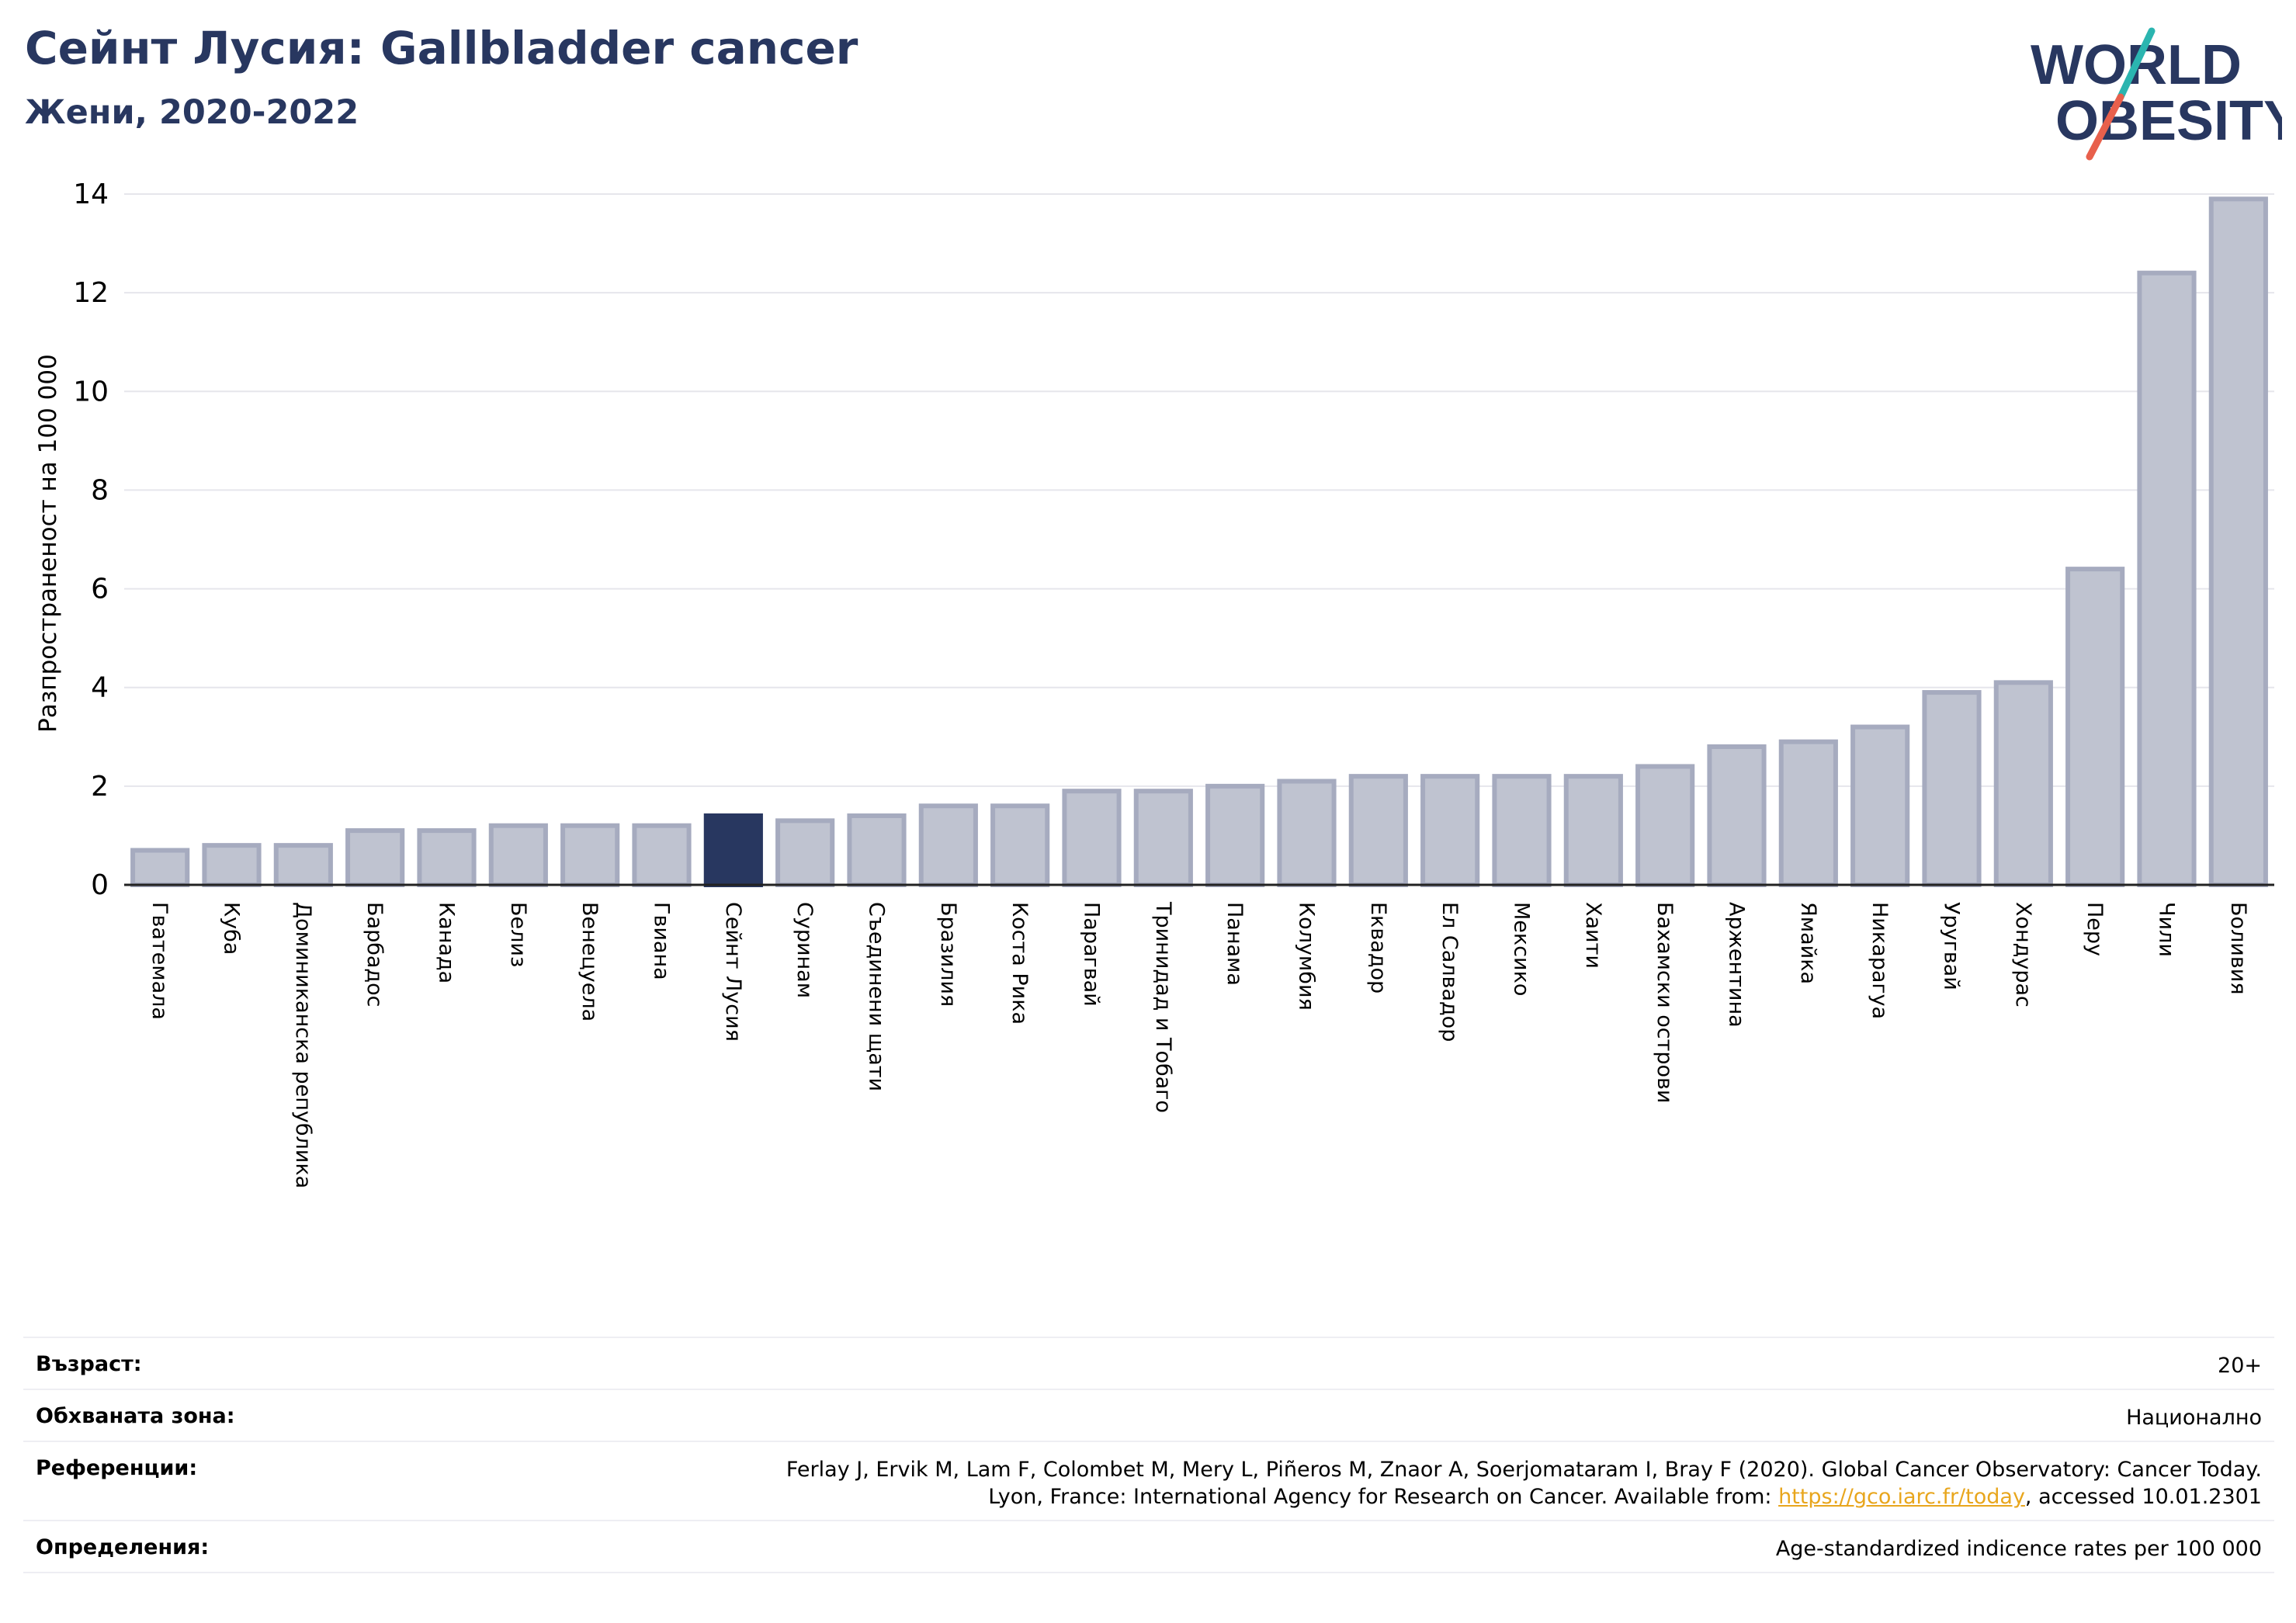 The image size is (2296, 1623). Describe the element at coordinates (1148, 1363) in the screenshot. I see `age-row: Възраст: 20+` at that location.